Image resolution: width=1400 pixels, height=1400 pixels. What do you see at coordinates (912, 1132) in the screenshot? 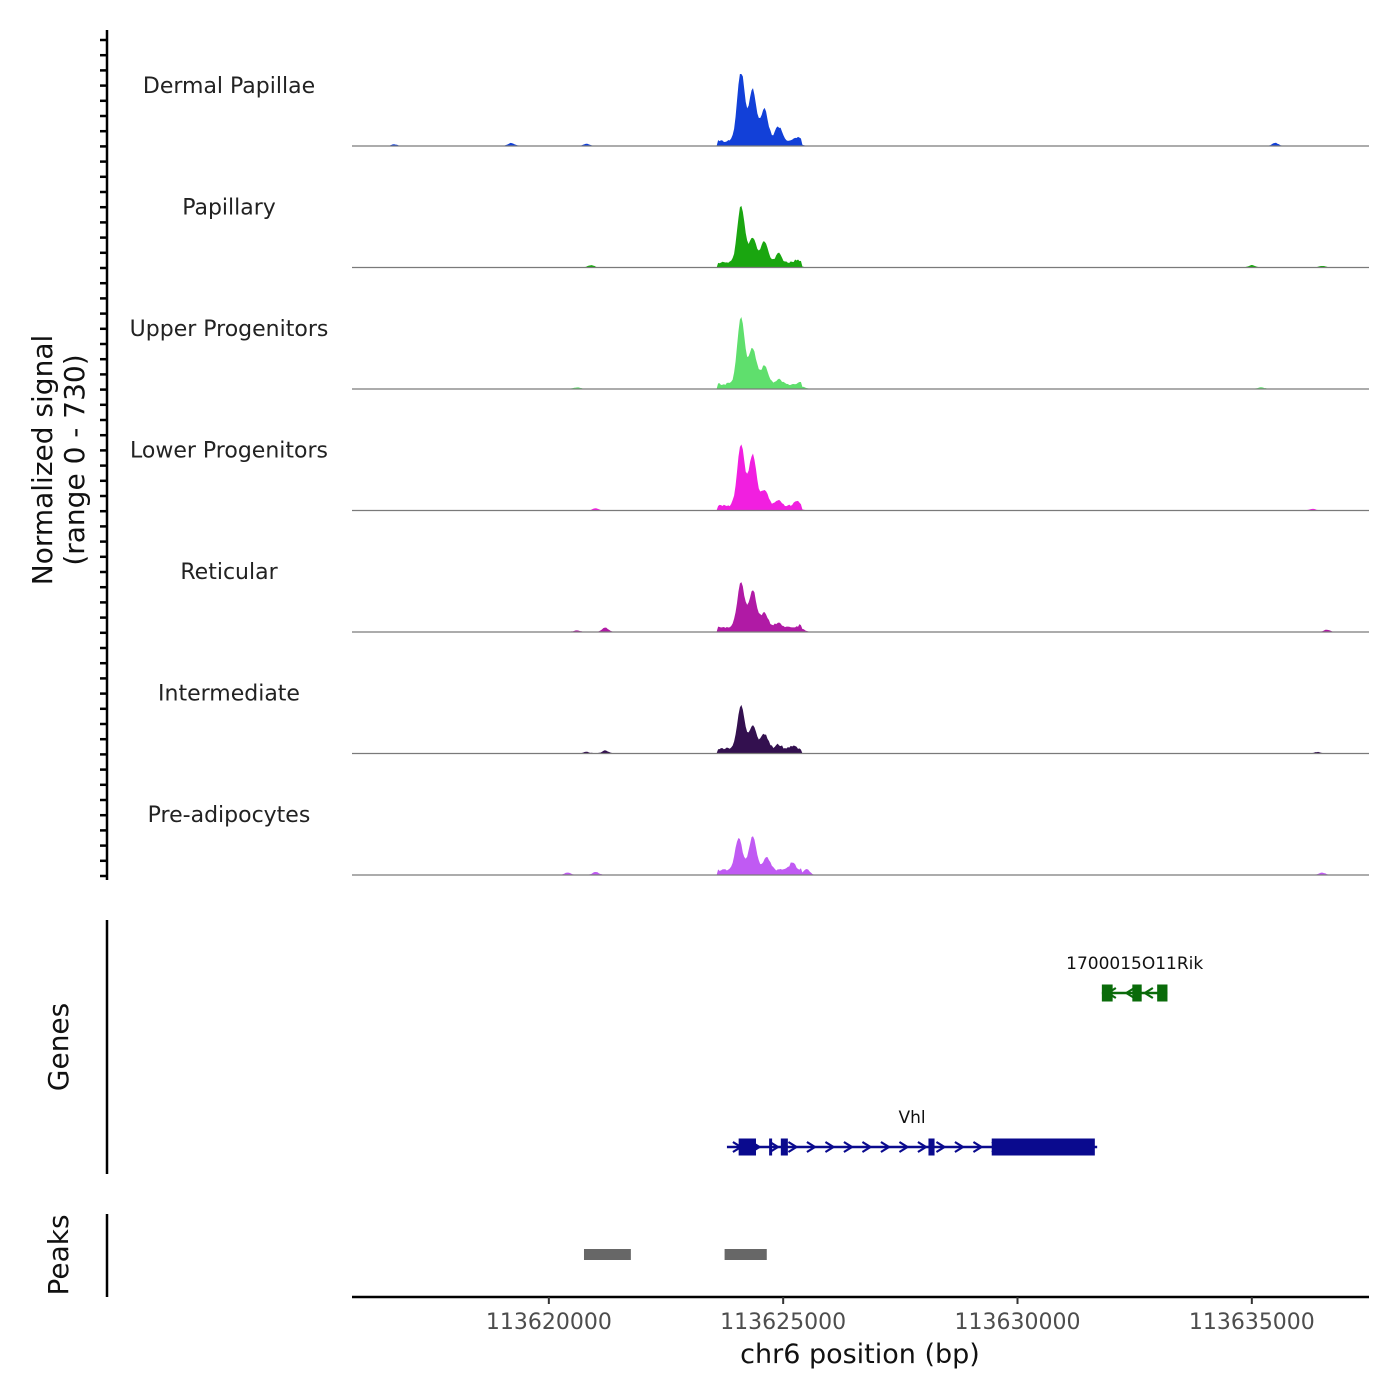
I see `gene-vhl: Vhl` at bounding box center [912, 1132].